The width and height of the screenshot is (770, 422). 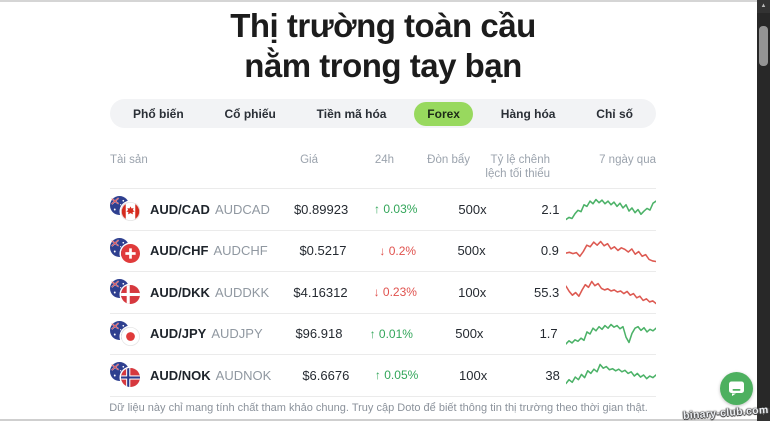 What do you see at coordinates (550, 209) in the screenshot?
I see `min-spread-value: 2.1` at bounding box center [550, 209].